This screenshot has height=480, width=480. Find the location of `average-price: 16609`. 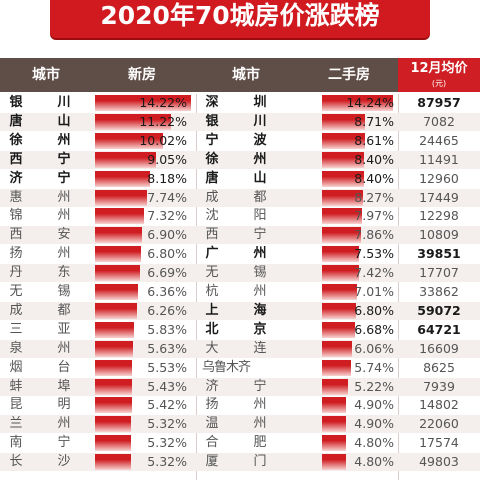

average-price: 16609 is located at coordinates (439, 348).